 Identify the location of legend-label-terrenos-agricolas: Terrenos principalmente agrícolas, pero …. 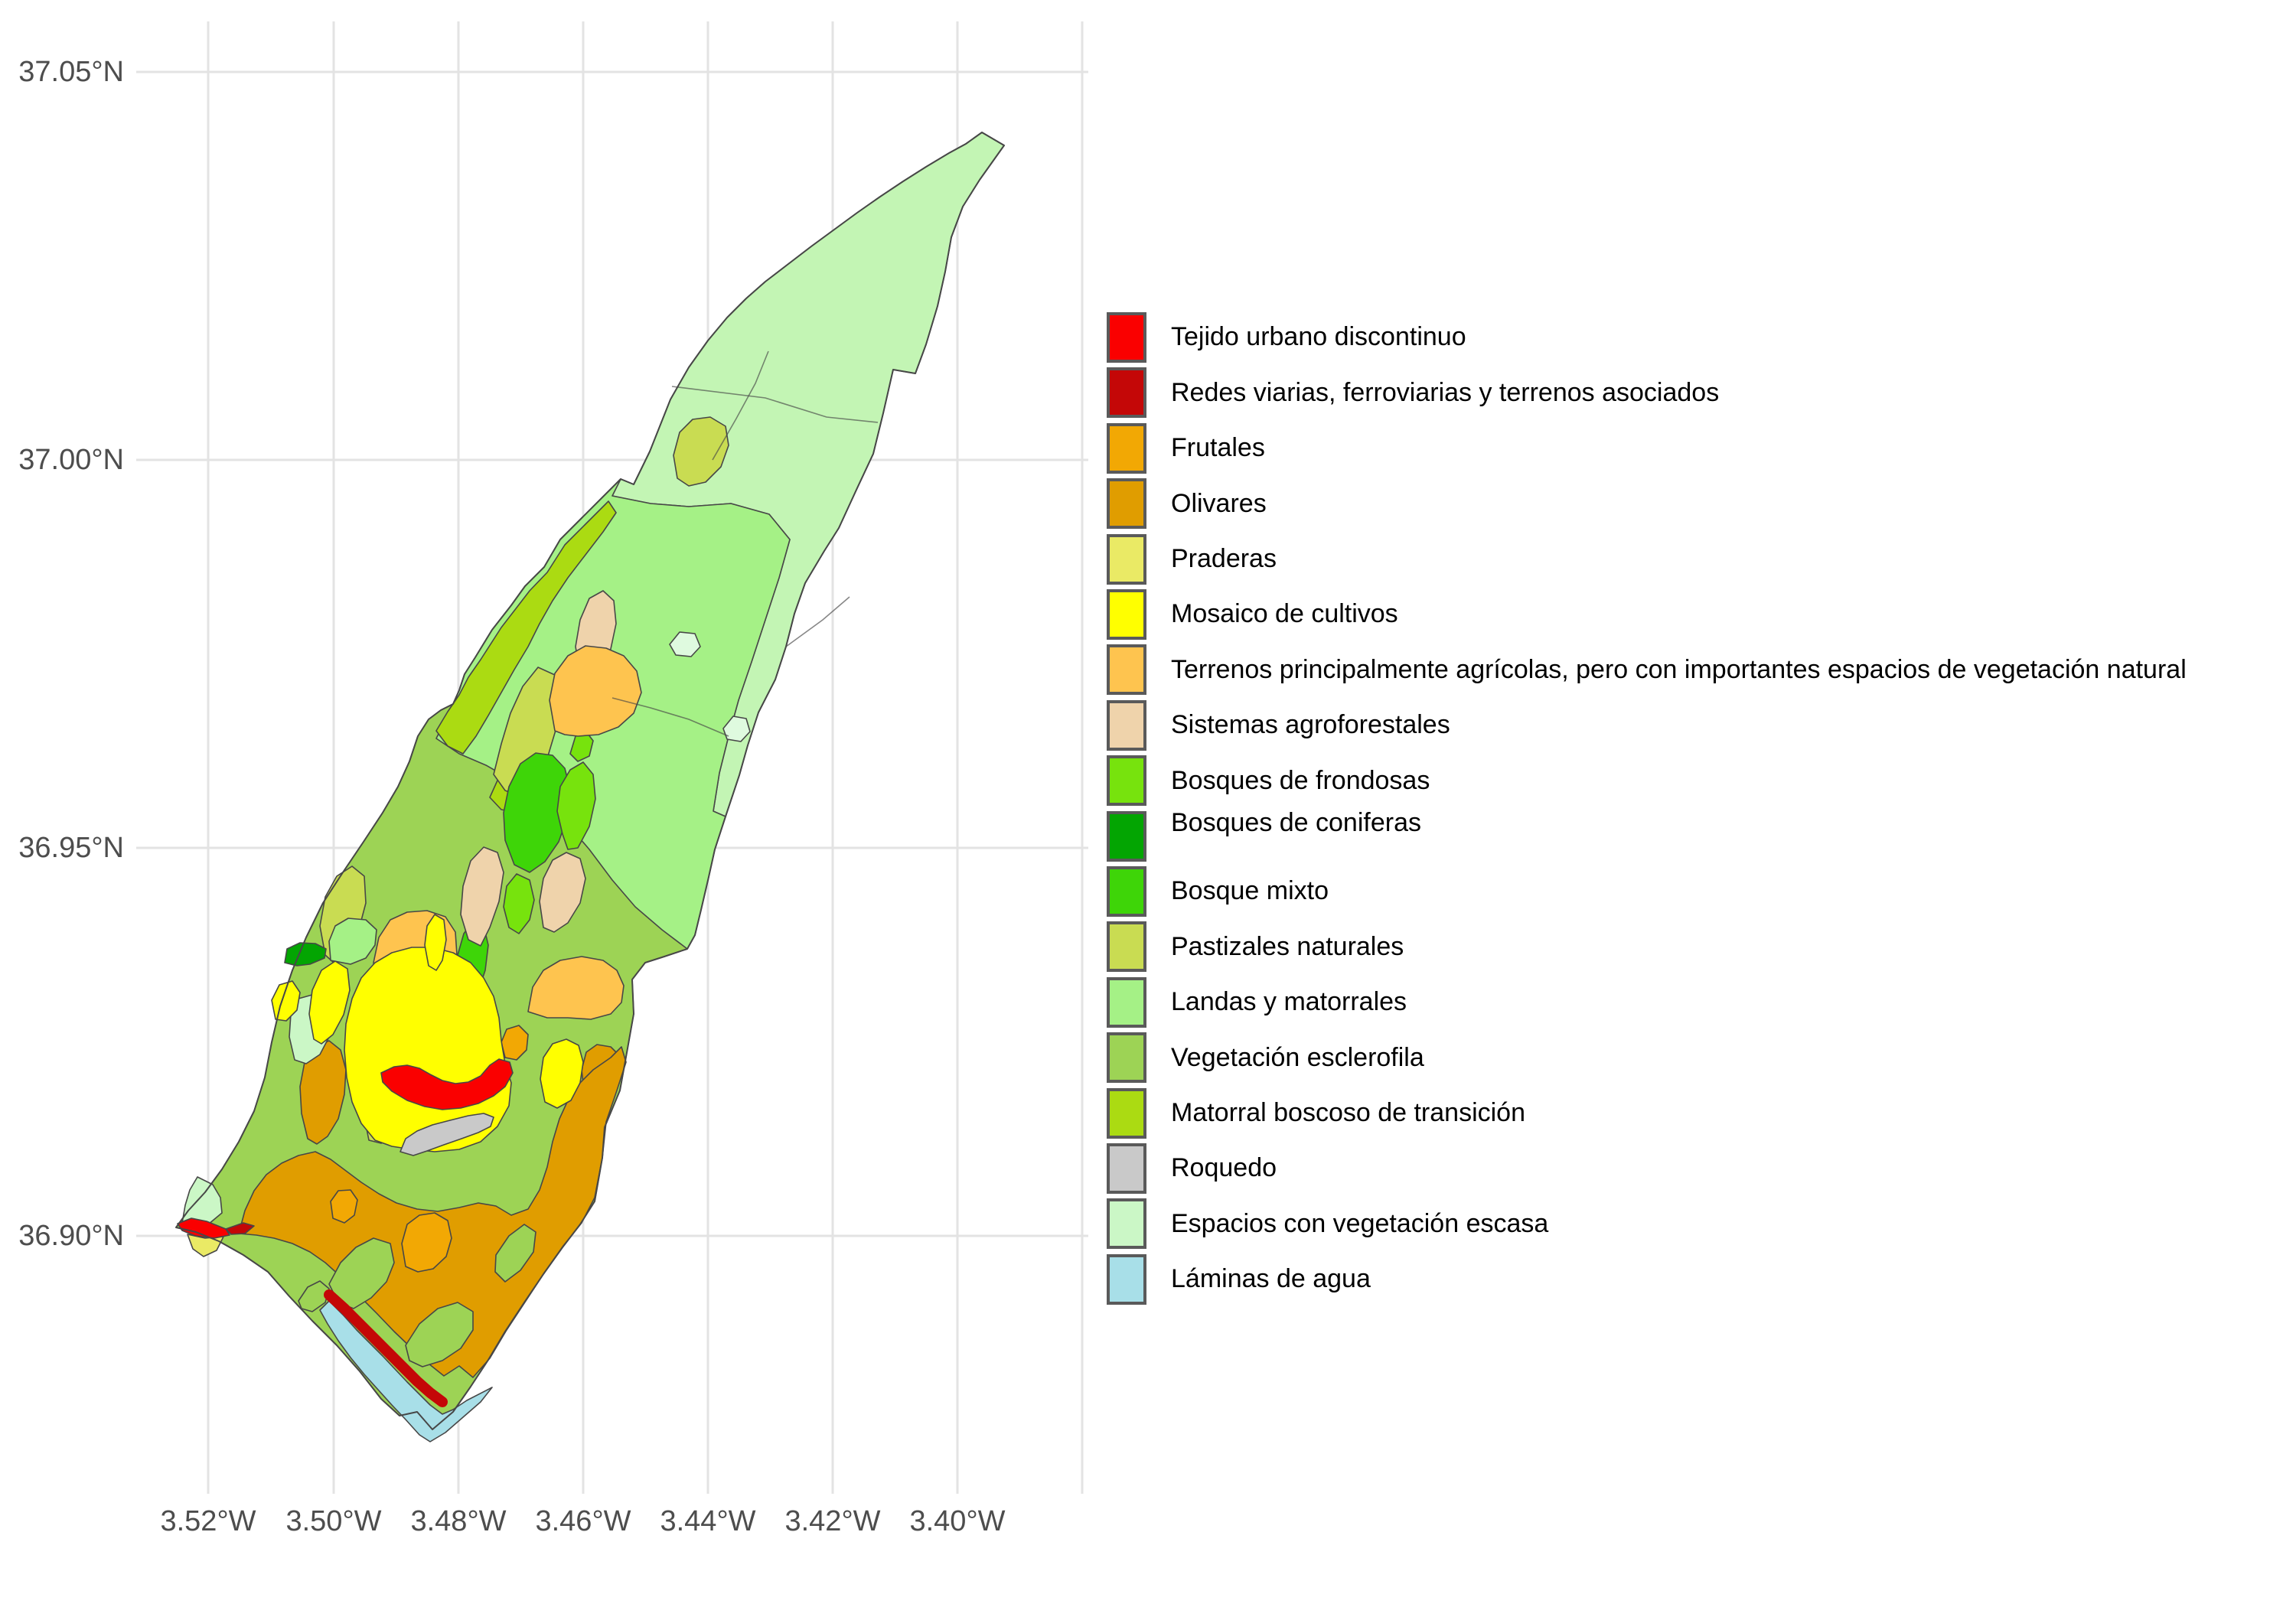
(1679, 669).